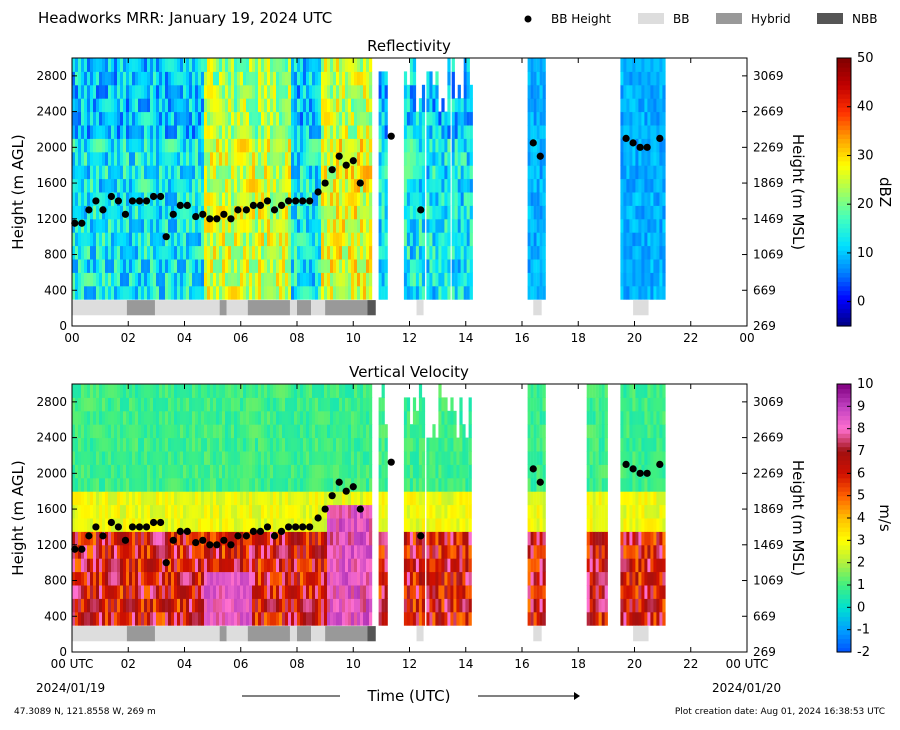 The width and height of the screenshot is (900, 730). I want to click on x-tick-label: 20, so click(634, 338).